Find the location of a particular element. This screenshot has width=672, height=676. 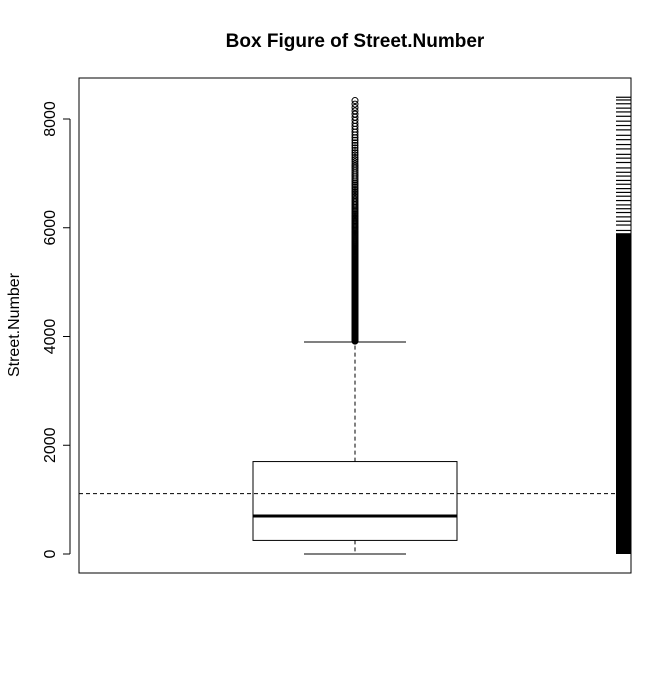

y-tick-label: 2000 is located at coordinates (50, 445).